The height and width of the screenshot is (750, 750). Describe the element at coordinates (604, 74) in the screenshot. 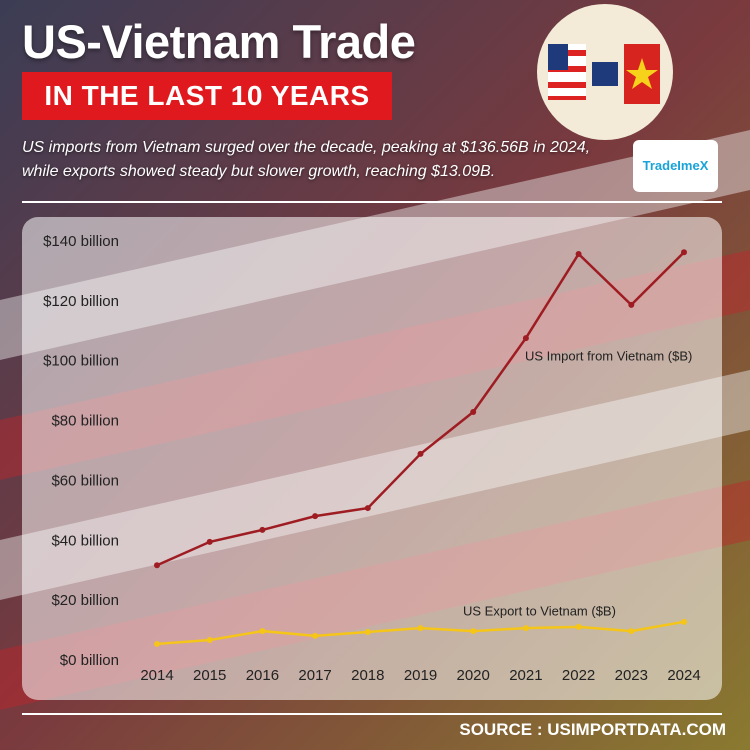

I see `flag-icon` at that location.